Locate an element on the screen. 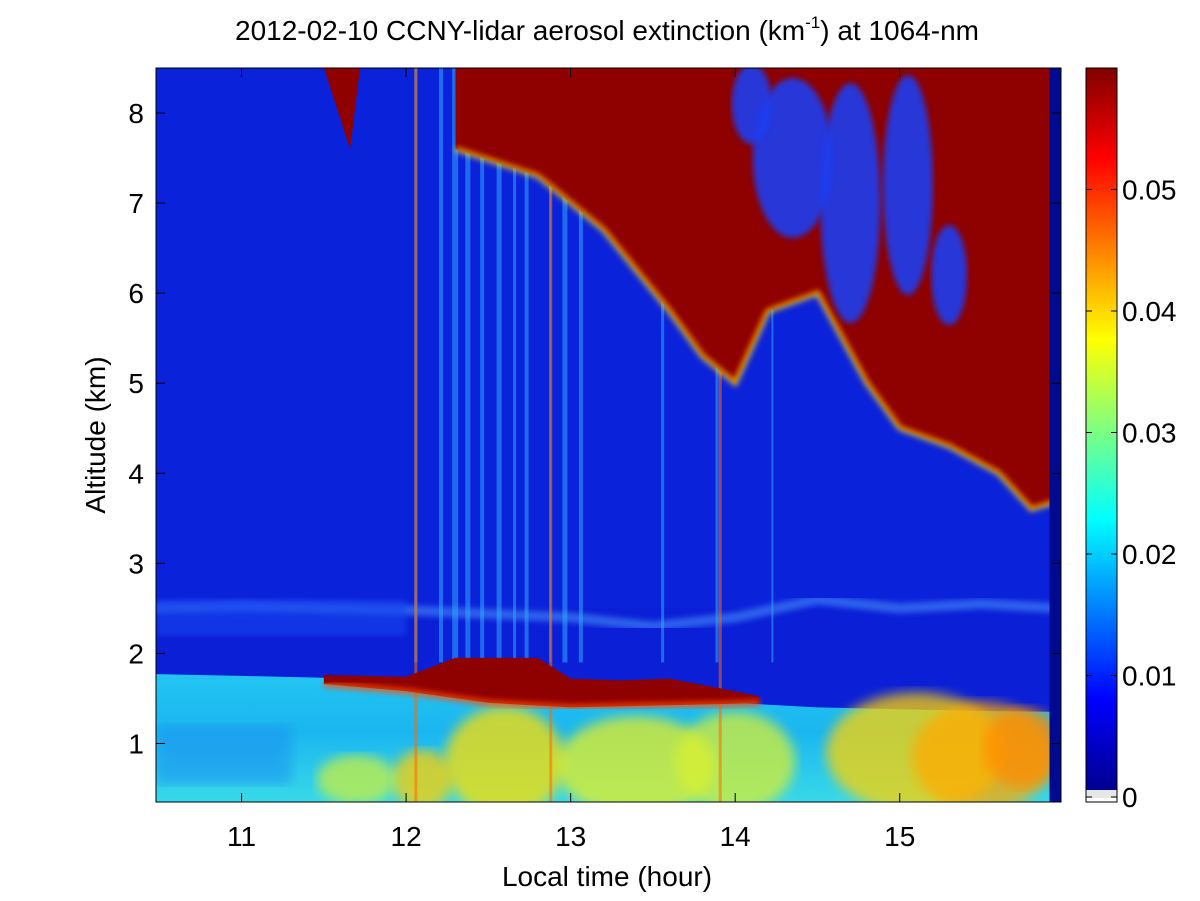 The image size is (1200, 901). x-axis-label: Local time (hour) is located at coordinates (607, 876).